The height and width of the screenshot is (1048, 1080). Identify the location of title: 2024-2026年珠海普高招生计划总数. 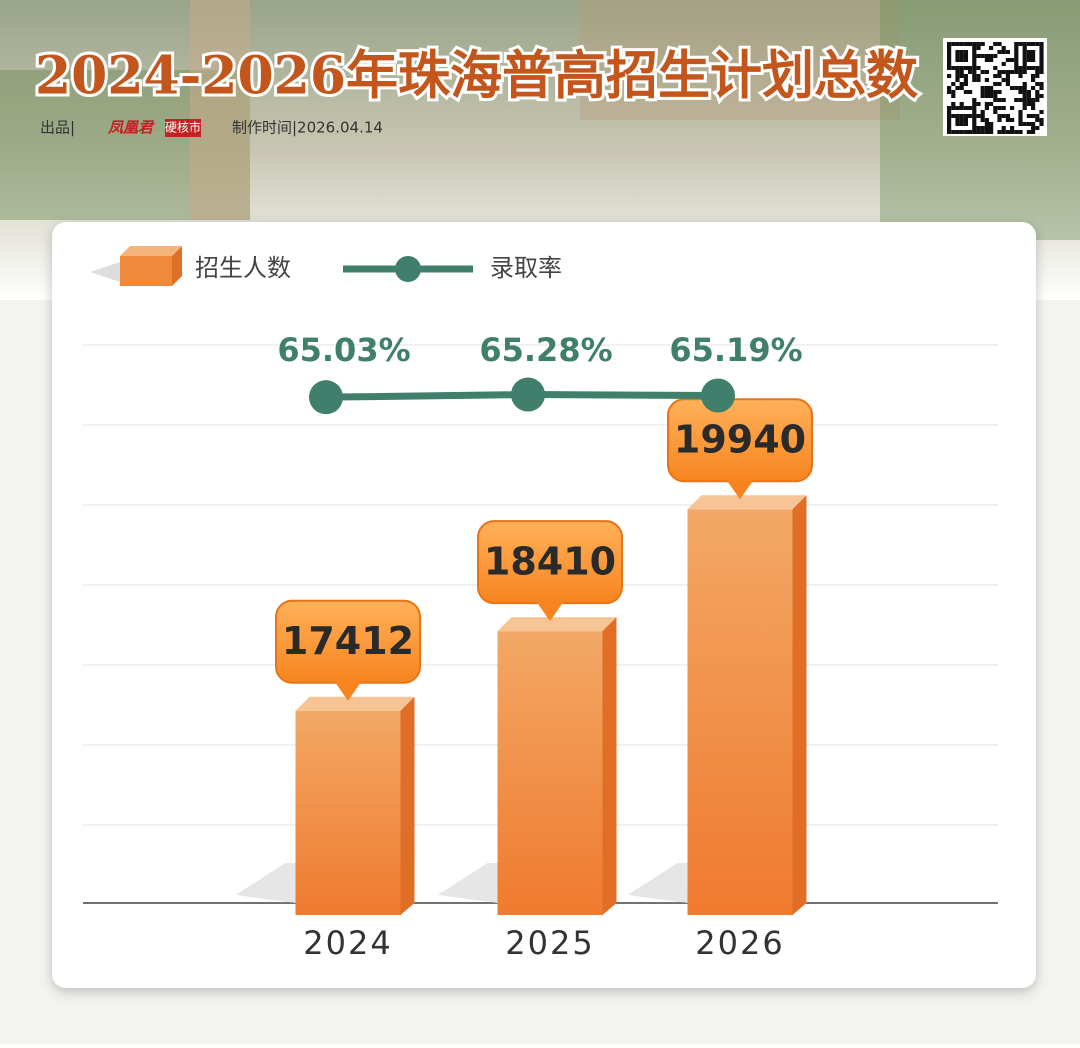
(476, 76).